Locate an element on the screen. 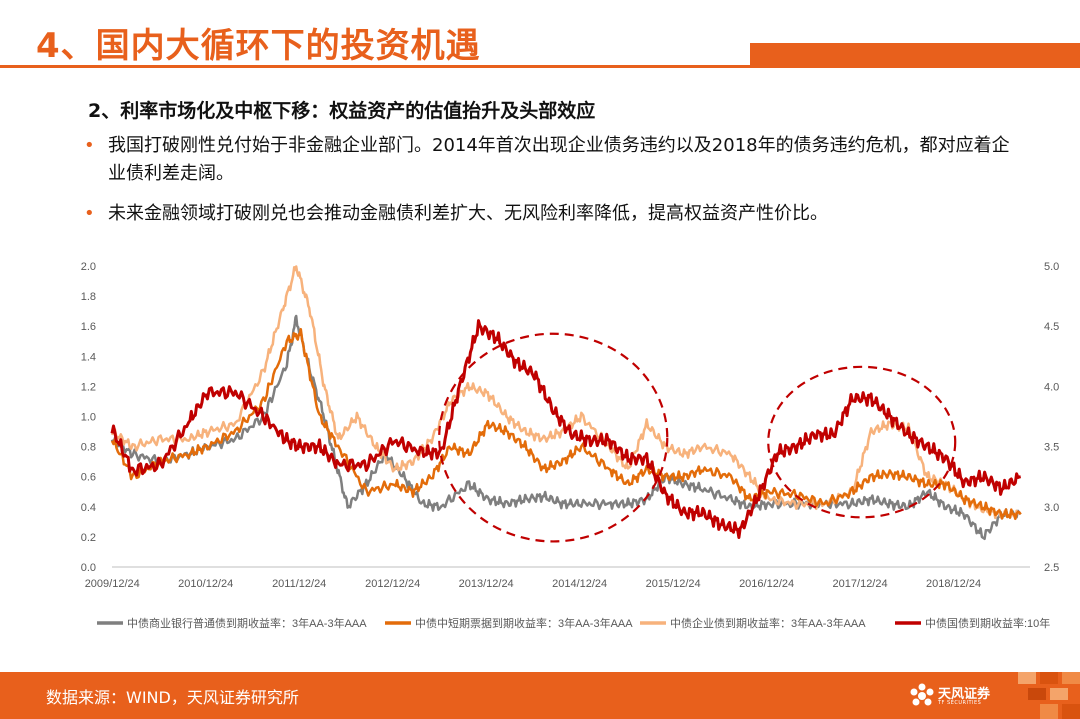 Image resolution: width=1080 pixels, height=719 pixels. slide-subtitle: 2、利率市场化及中枢下移：权益资产的估值抬升及头部效应 is located at coordinates (342, 111).